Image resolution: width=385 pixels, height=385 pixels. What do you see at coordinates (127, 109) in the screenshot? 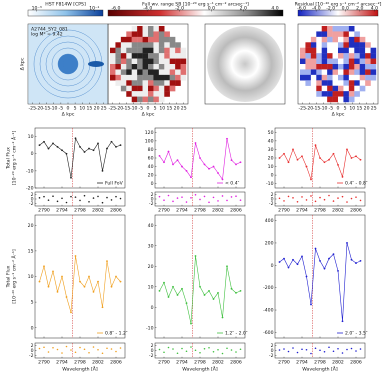
I see `map-x-tick-label: -15` at bounding box center [127, 109].